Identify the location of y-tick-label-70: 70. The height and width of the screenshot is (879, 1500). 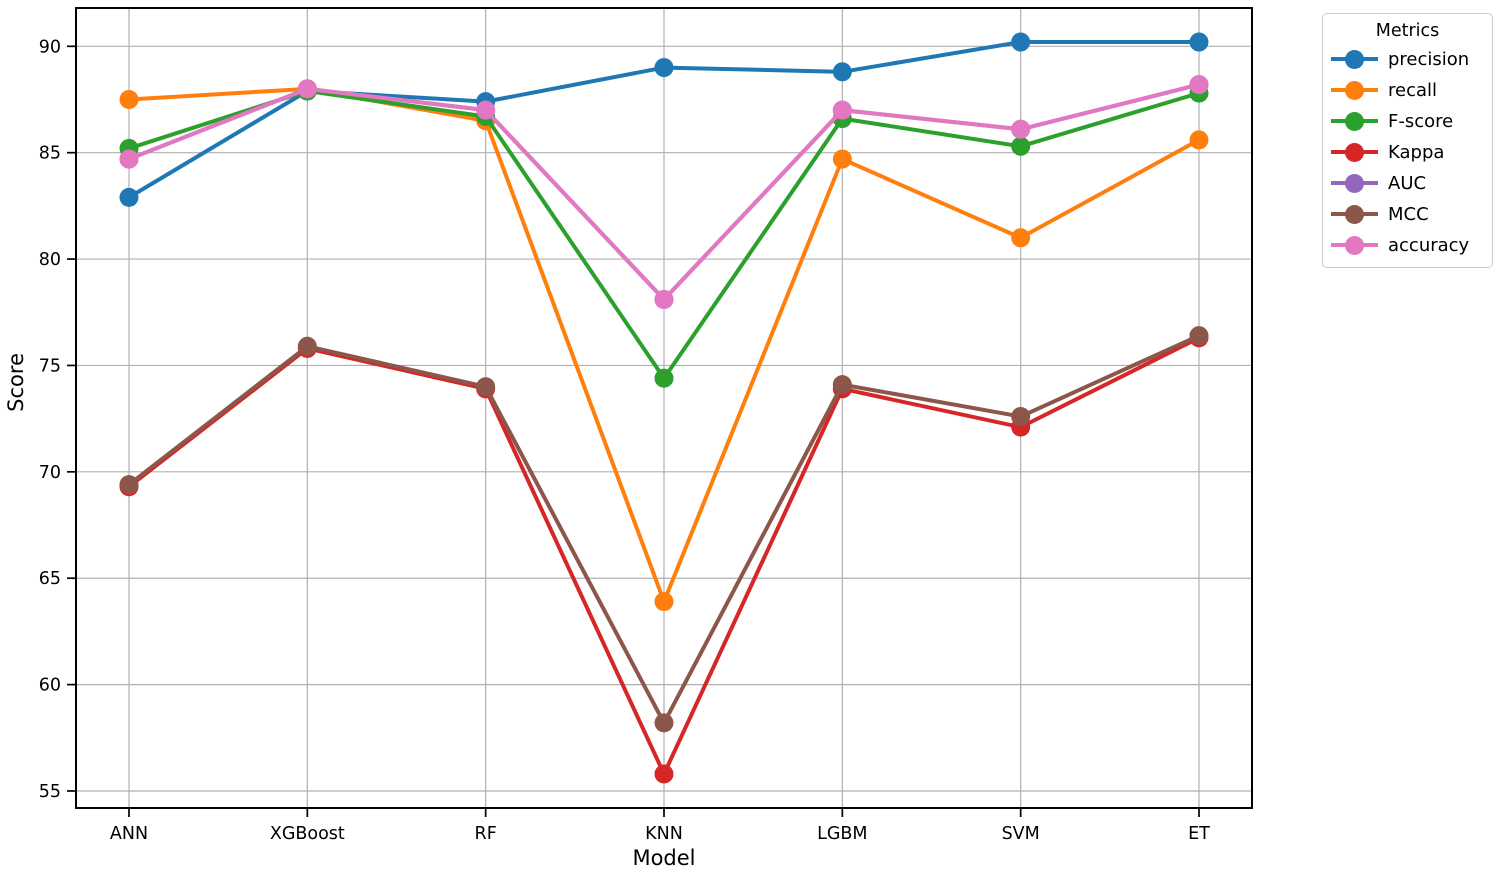
(50, 473).